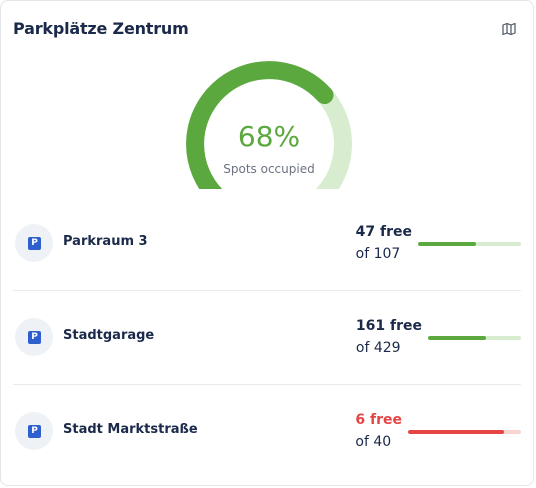 The height and width of the screenshot is (488, 536). What do you see at coordinates (130, 429) in the screenshot?
I see `location-name: Stadt Marktstraße` at bounding box center [130, 429].